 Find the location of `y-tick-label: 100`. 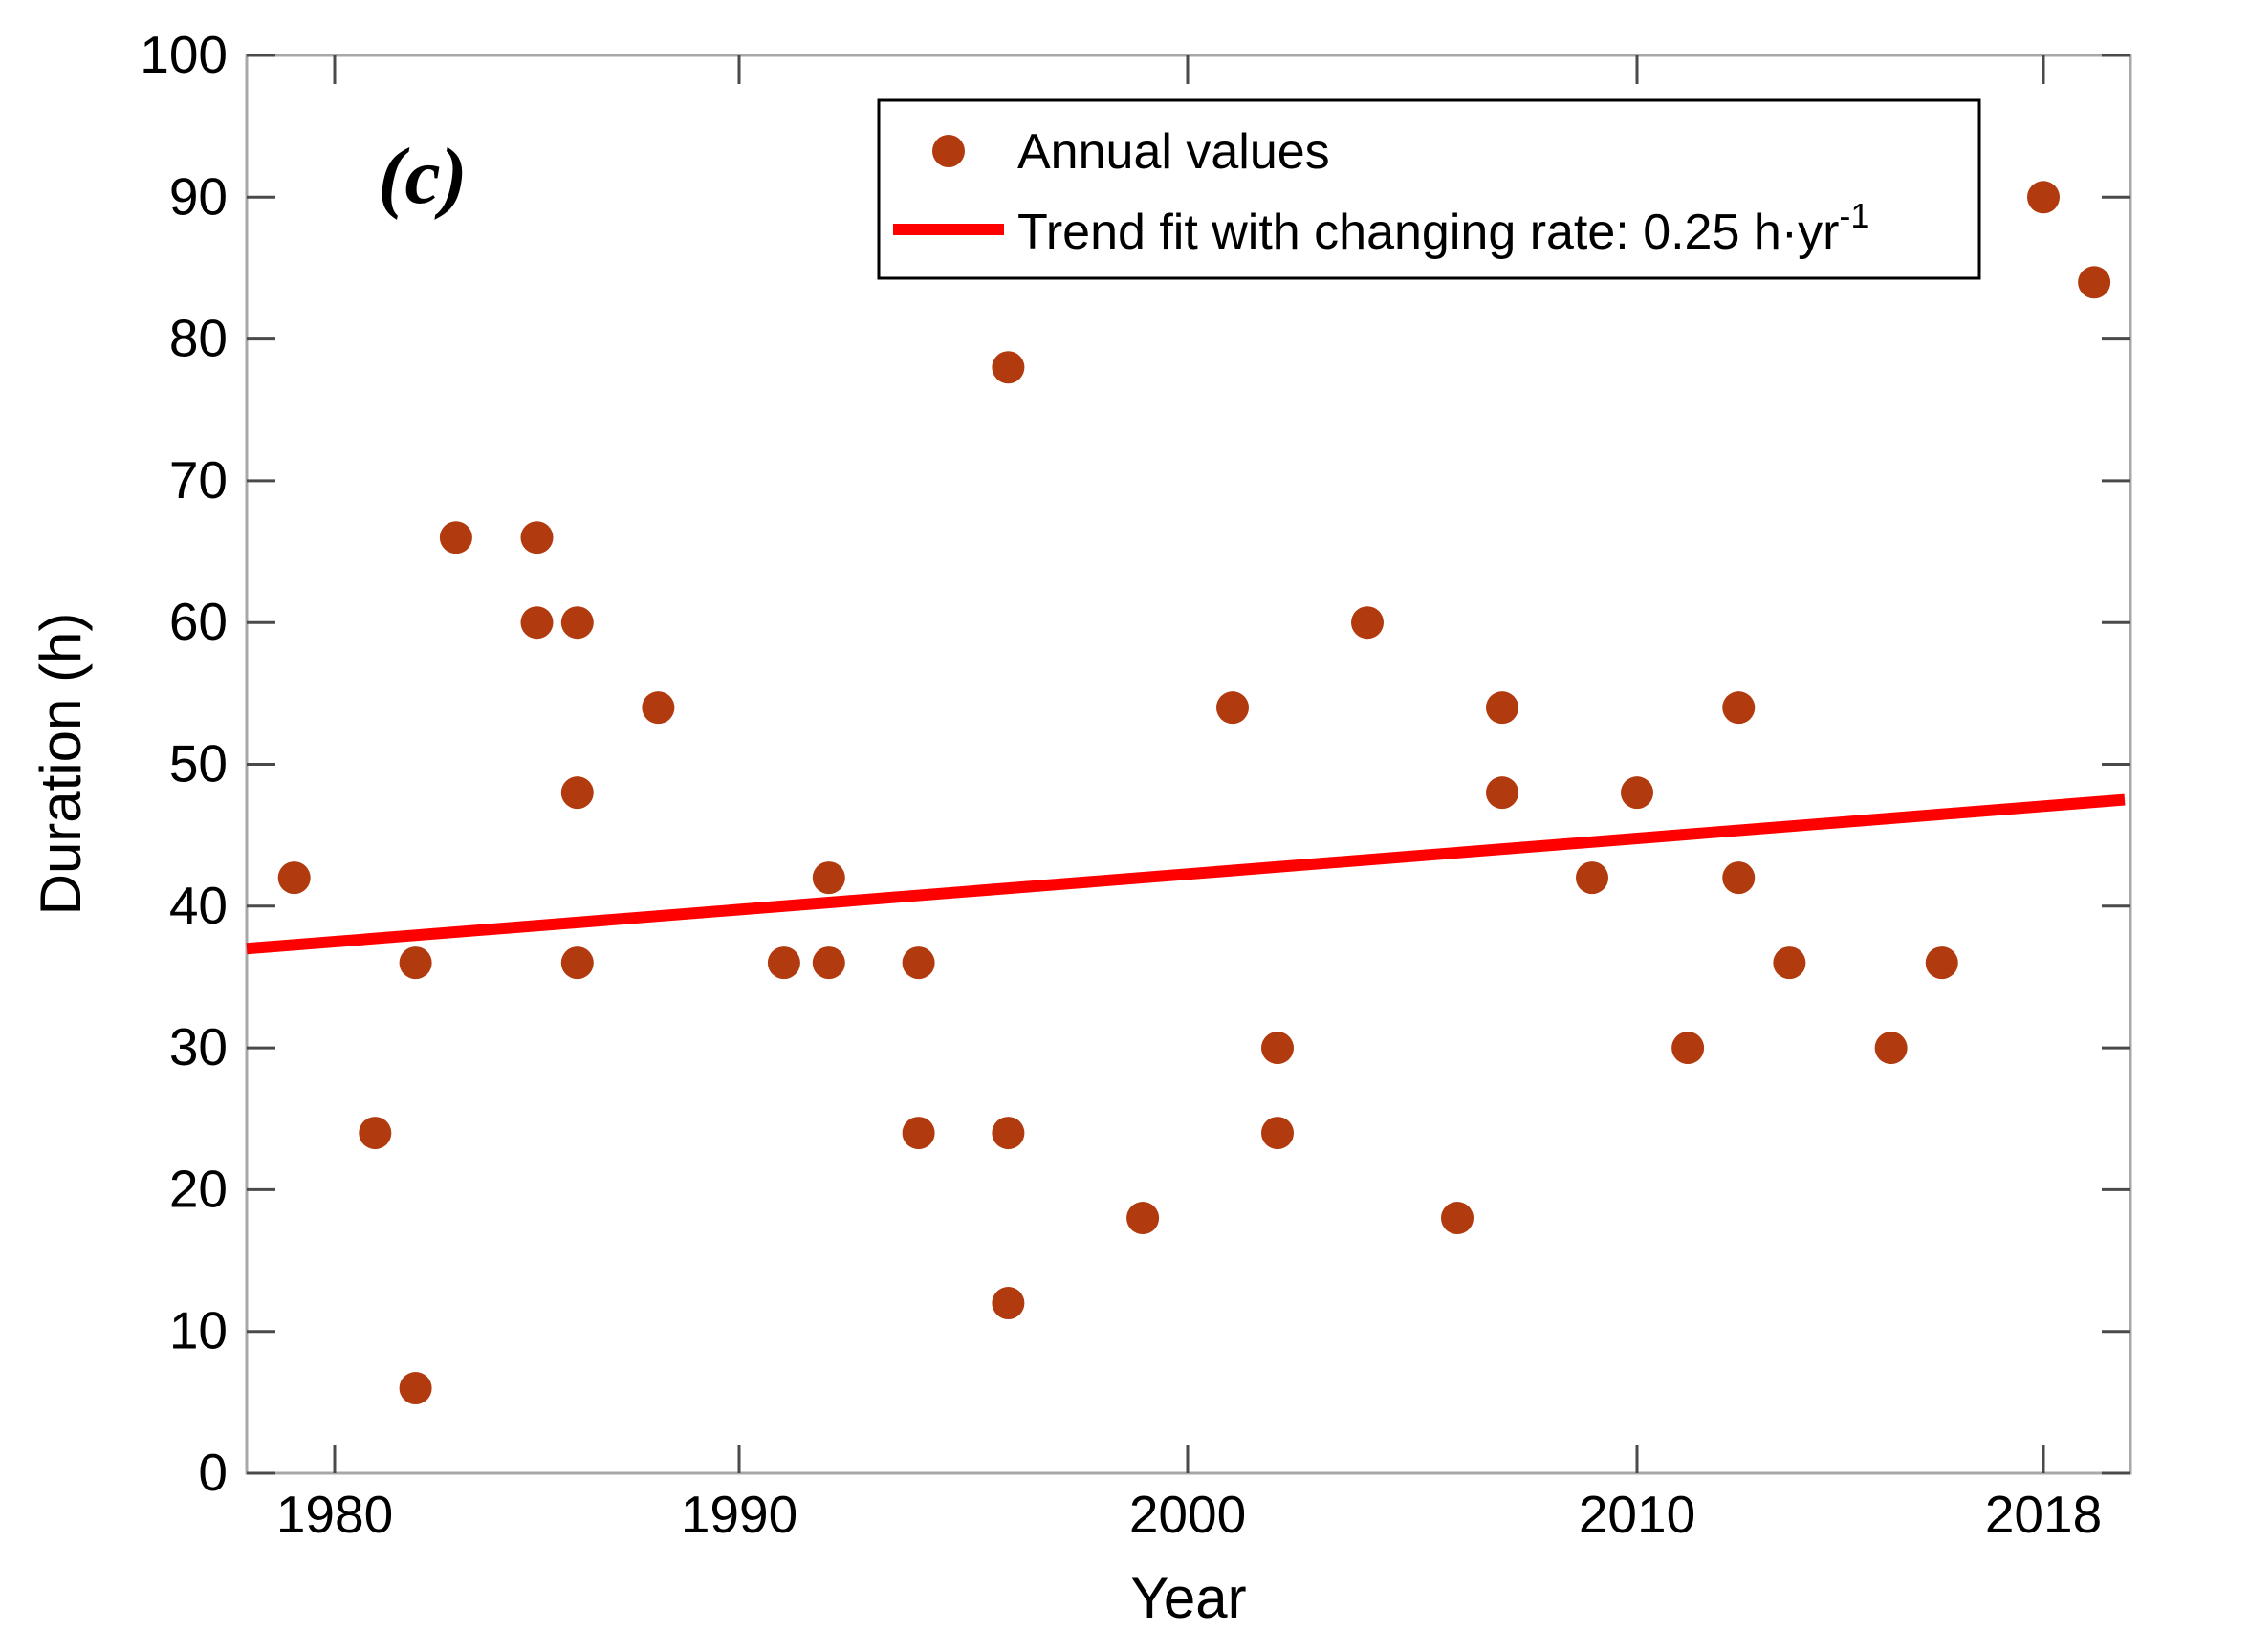

y-tick-label: 100 is located at coordinates (184, 54).